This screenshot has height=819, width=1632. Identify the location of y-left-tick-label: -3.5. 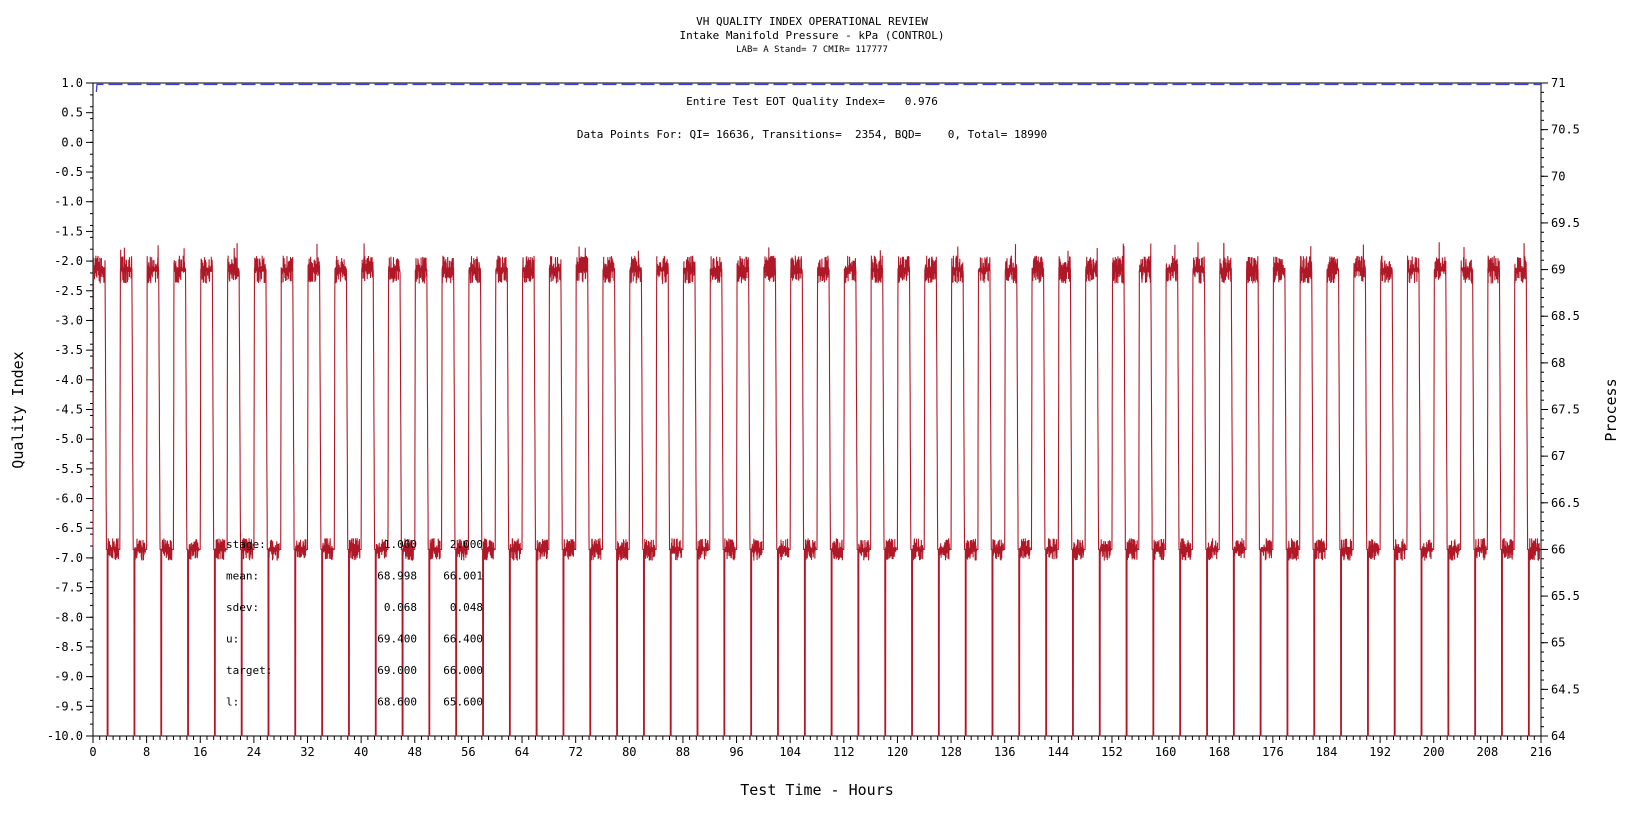
(68, 350).